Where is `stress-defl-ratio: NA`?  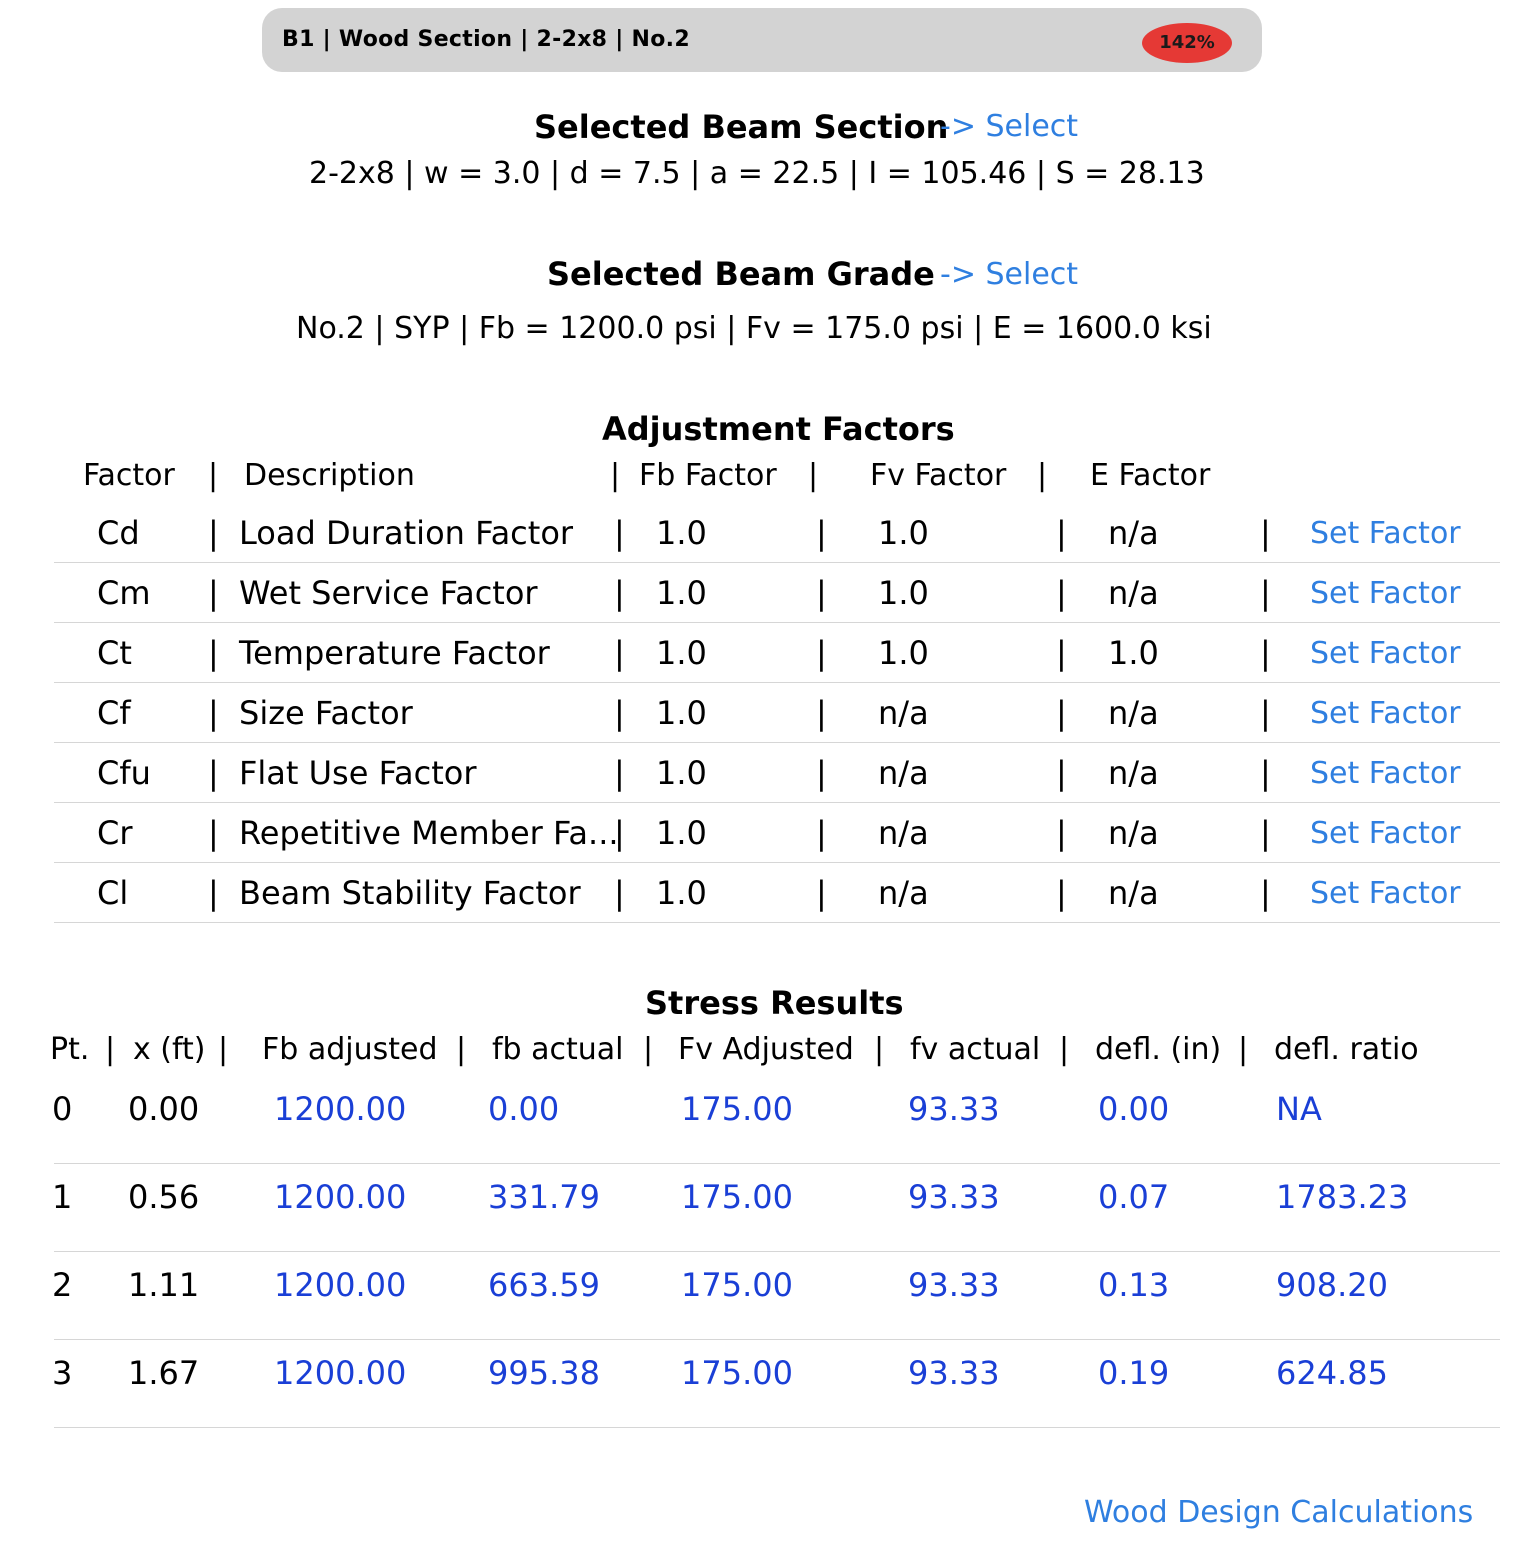 stress-defl-ratio: NA is located at coordinates (1299, 1109).